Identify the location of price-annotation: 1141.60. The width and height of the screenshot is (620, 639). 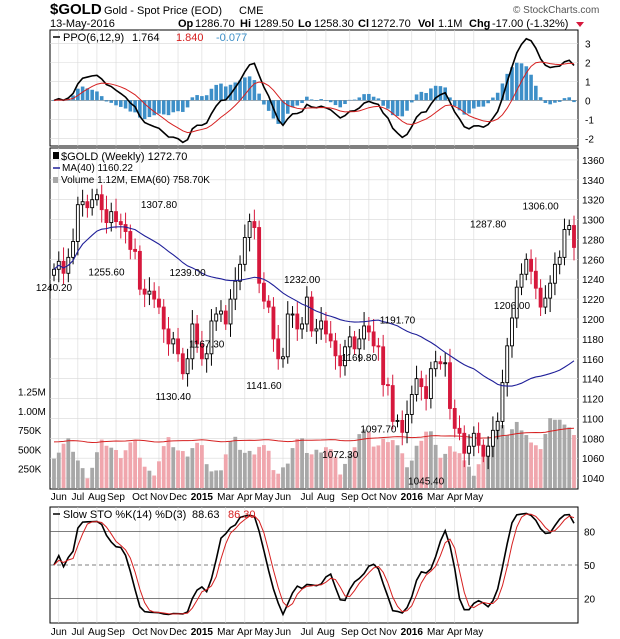
(264, 386).